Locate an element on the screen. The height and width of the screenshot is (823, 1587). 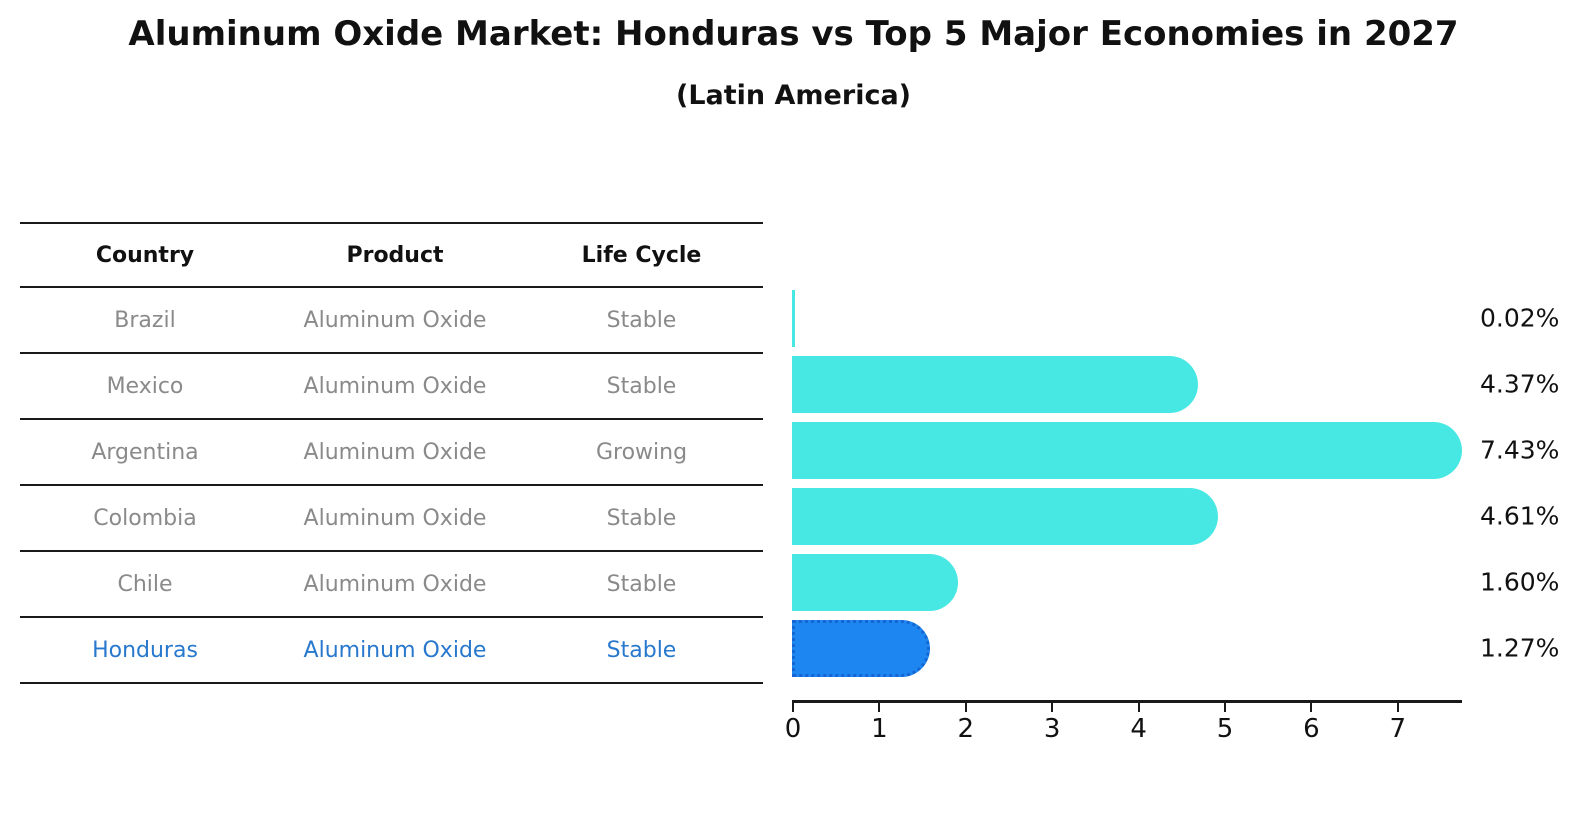
table-header-life-cycle: Life Cycle is located at coordinates (641, 255).